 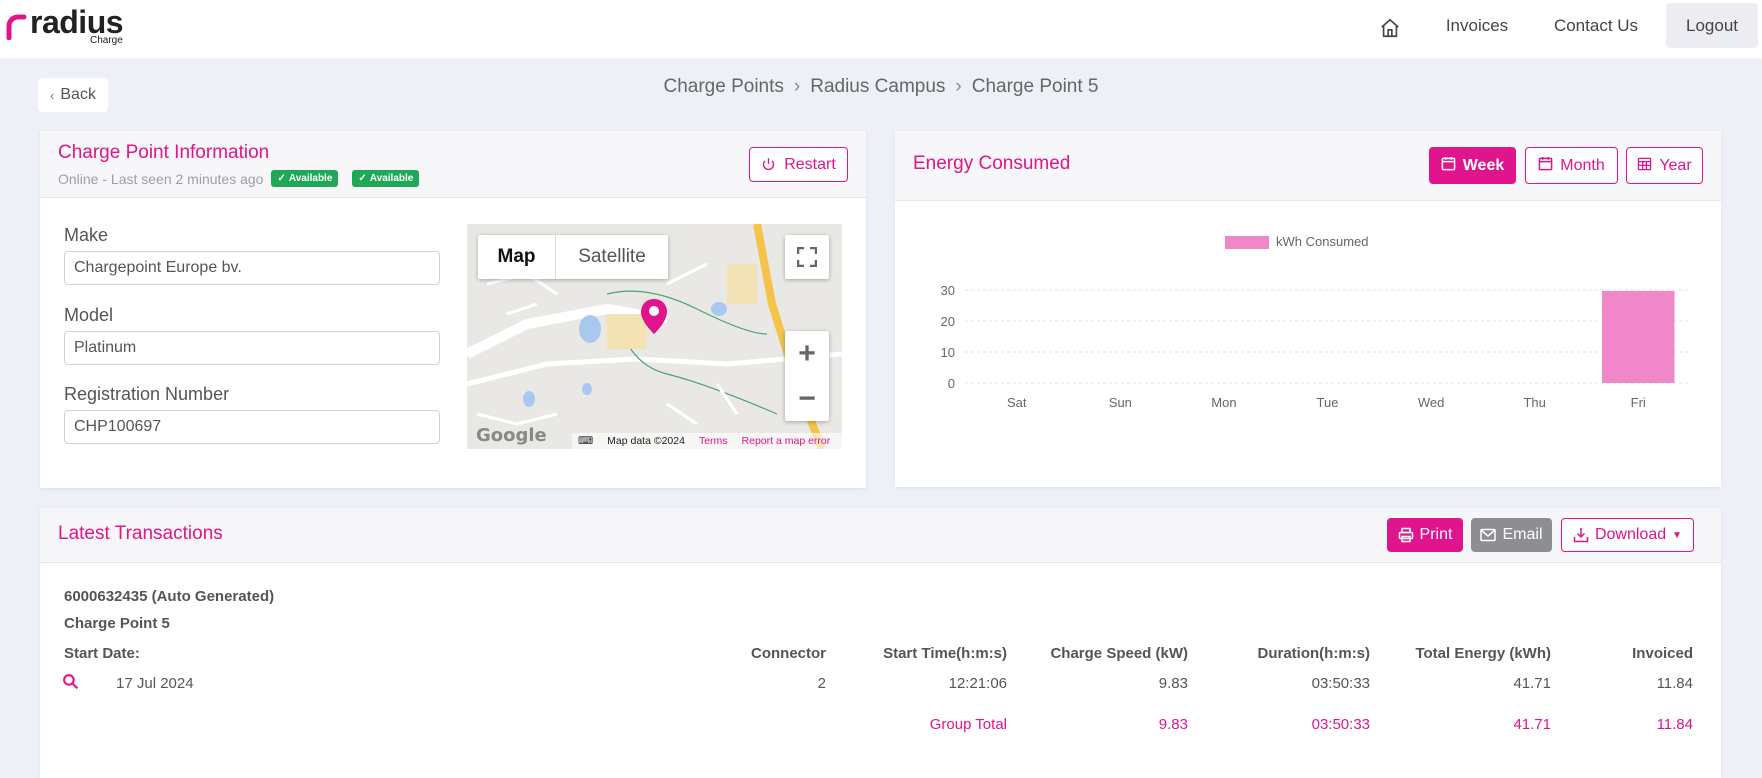 I want to click on card-title: Energy Consumed, so click(x=992, y=163).